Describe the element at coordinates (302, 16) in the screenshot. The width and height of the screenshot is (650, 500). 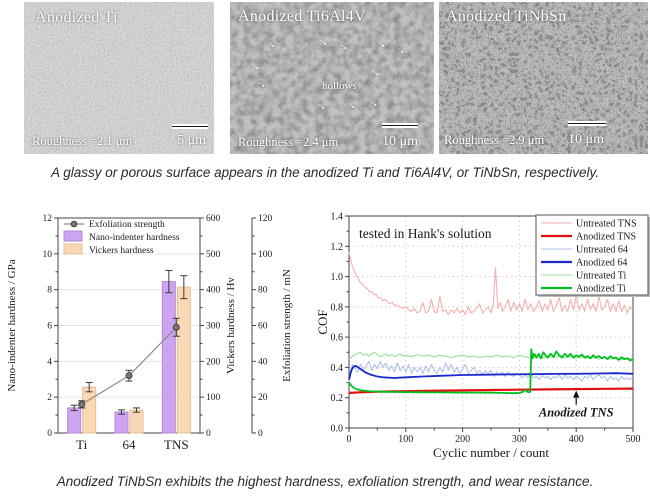
I see `panel-title: Anodized Ti6Al4V` at that location.